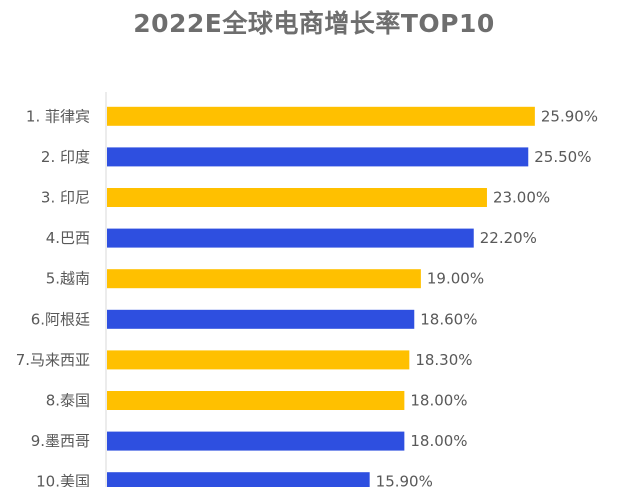  Describe the element at coordinates (65, 157) in the screenshot. I see `category-label: 2. 印度` at that location.